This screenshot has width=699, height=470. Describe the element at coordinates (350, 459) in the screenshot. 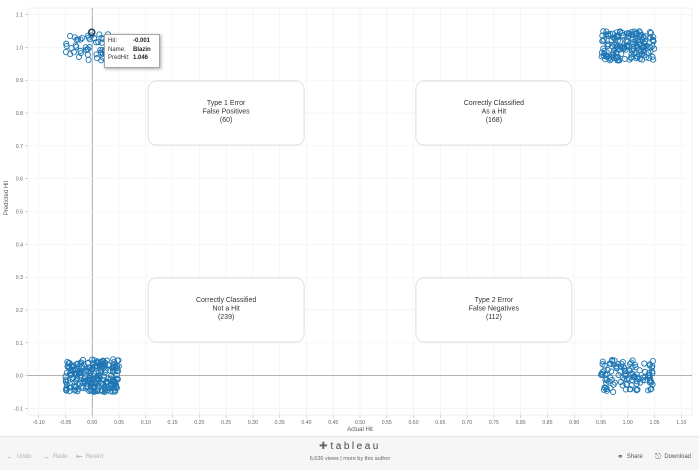

I see `view-stats: 6,636 views | more by this author` at that location.